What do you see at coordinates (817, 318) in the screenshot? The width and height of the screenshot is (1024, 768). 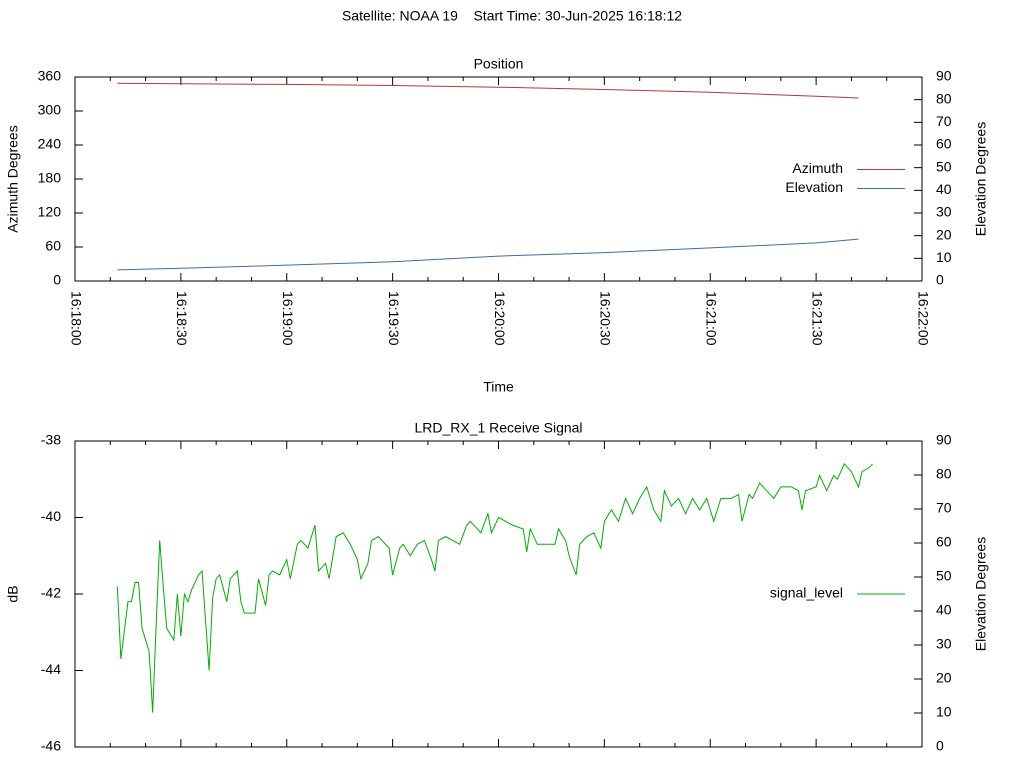 I see `x-tick-label: 16:21:30` at bounding box center [817, 318].